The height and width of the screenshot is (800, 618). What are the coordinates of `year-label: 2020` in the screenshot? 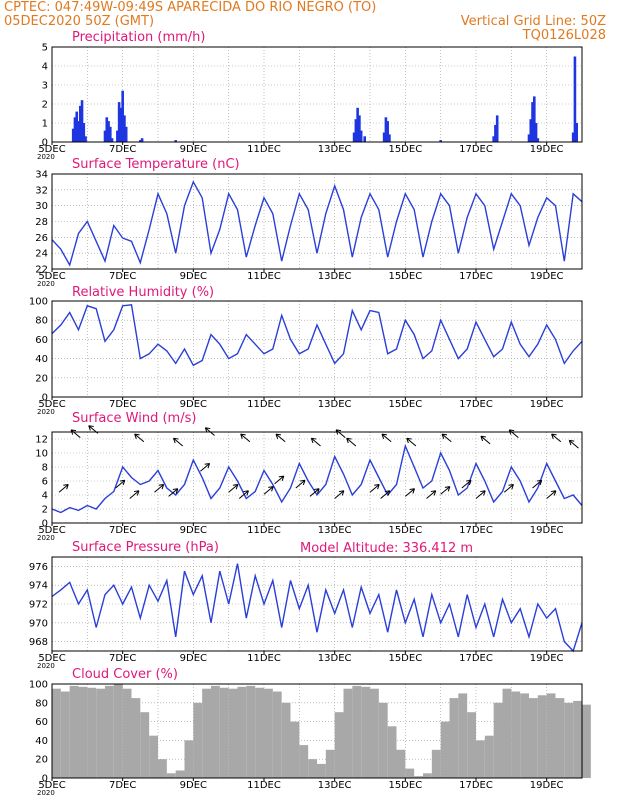 It's located at (46, 538).